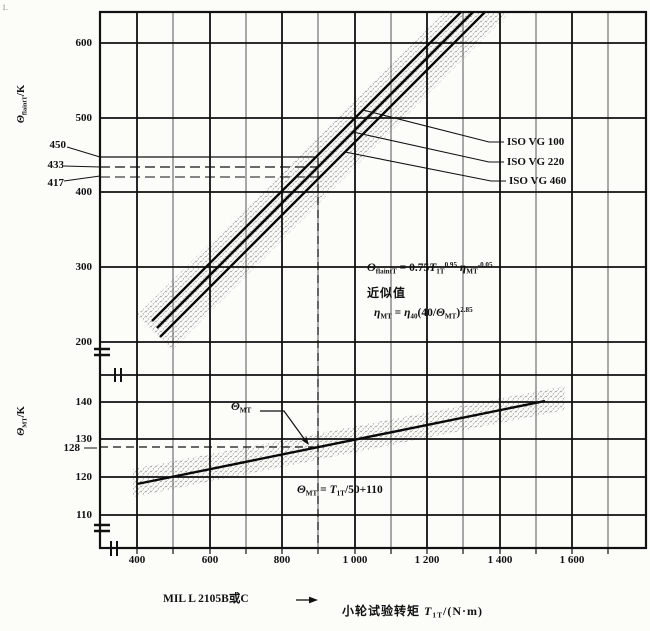 The height and width of the screenshot is (631, 650). What do you see at coordinates (430, 268) in the screenshot?
I see `formula-flash-temperature: ΘflaintT = 0.75T1T0.95 ηMT-0.05` at bounding box center [430, 268].